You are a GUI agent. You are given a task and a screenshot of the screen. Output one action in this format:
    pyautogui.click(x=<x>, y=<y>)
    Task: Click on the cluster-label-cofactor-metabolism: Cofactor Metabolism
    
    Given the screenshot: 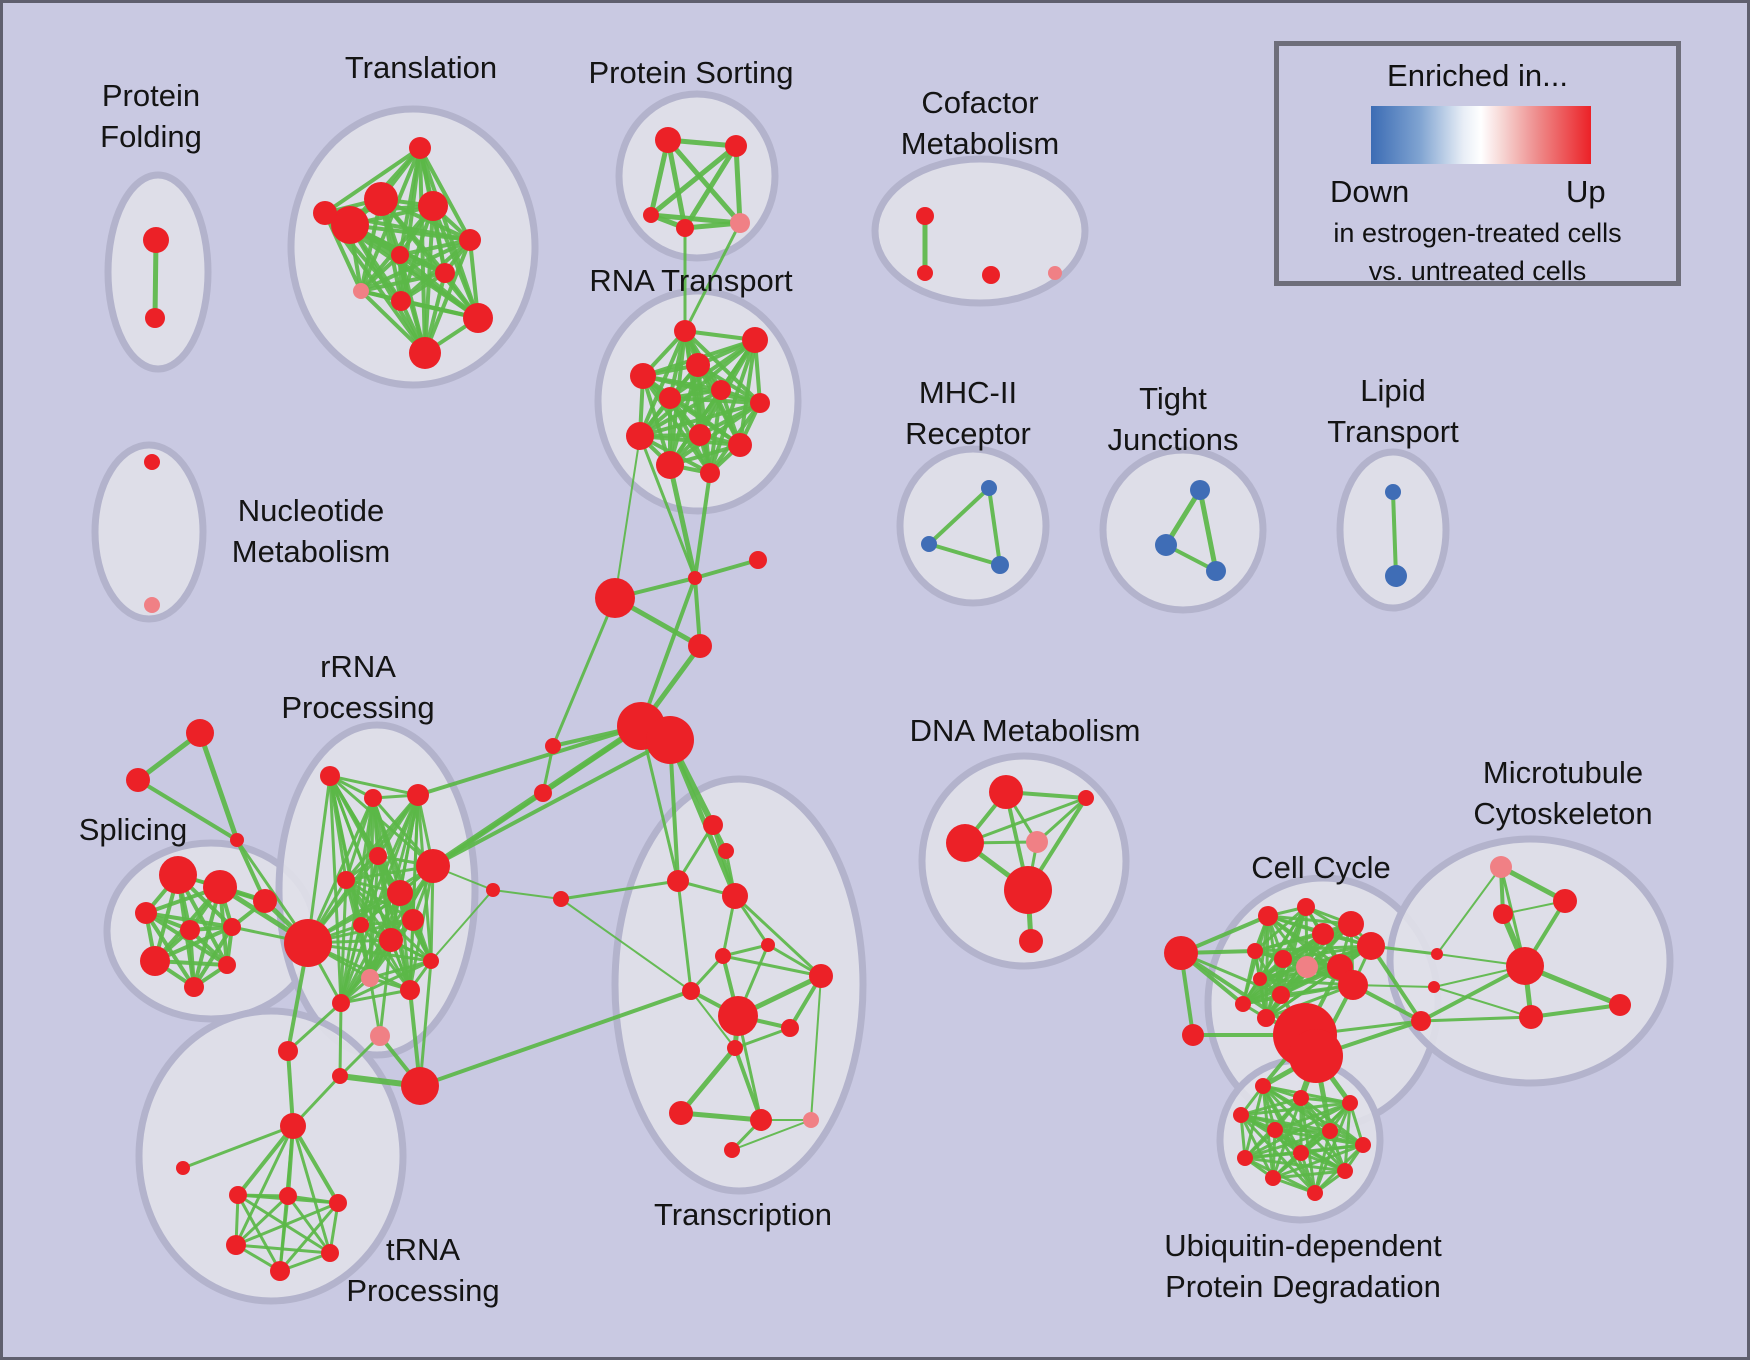 What is the action you would take?
    pyautogui.click(x=980, y=123)
    